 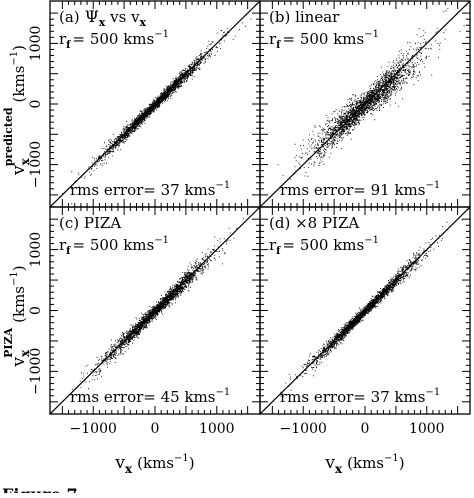 I want to click on x-axis-title-right-sub: x, so click(x=339, y=469).